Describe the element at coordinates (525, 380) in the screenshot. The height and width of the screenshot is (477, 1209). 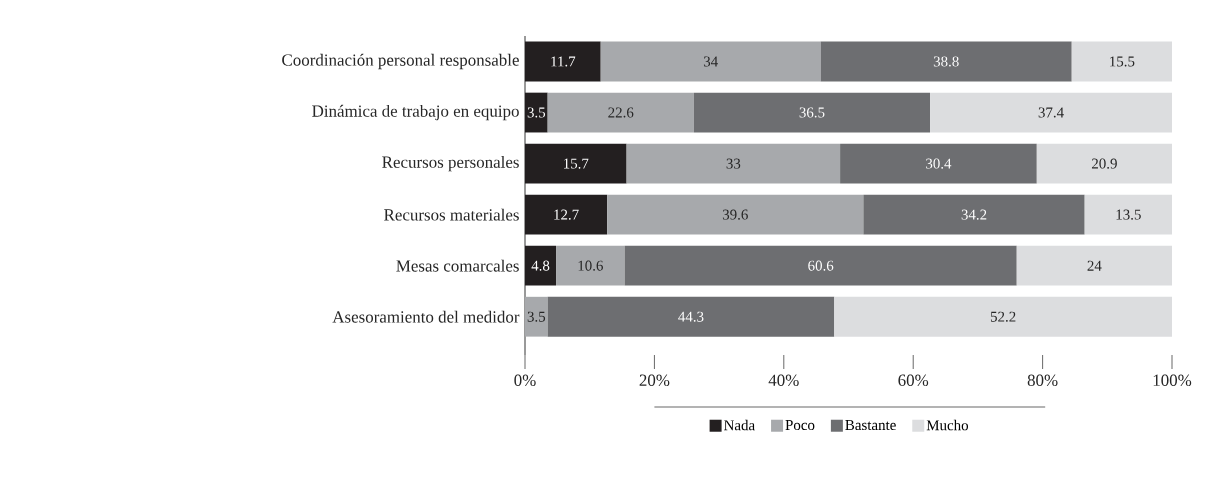
I see `x-tick-label: 0%` at that location.